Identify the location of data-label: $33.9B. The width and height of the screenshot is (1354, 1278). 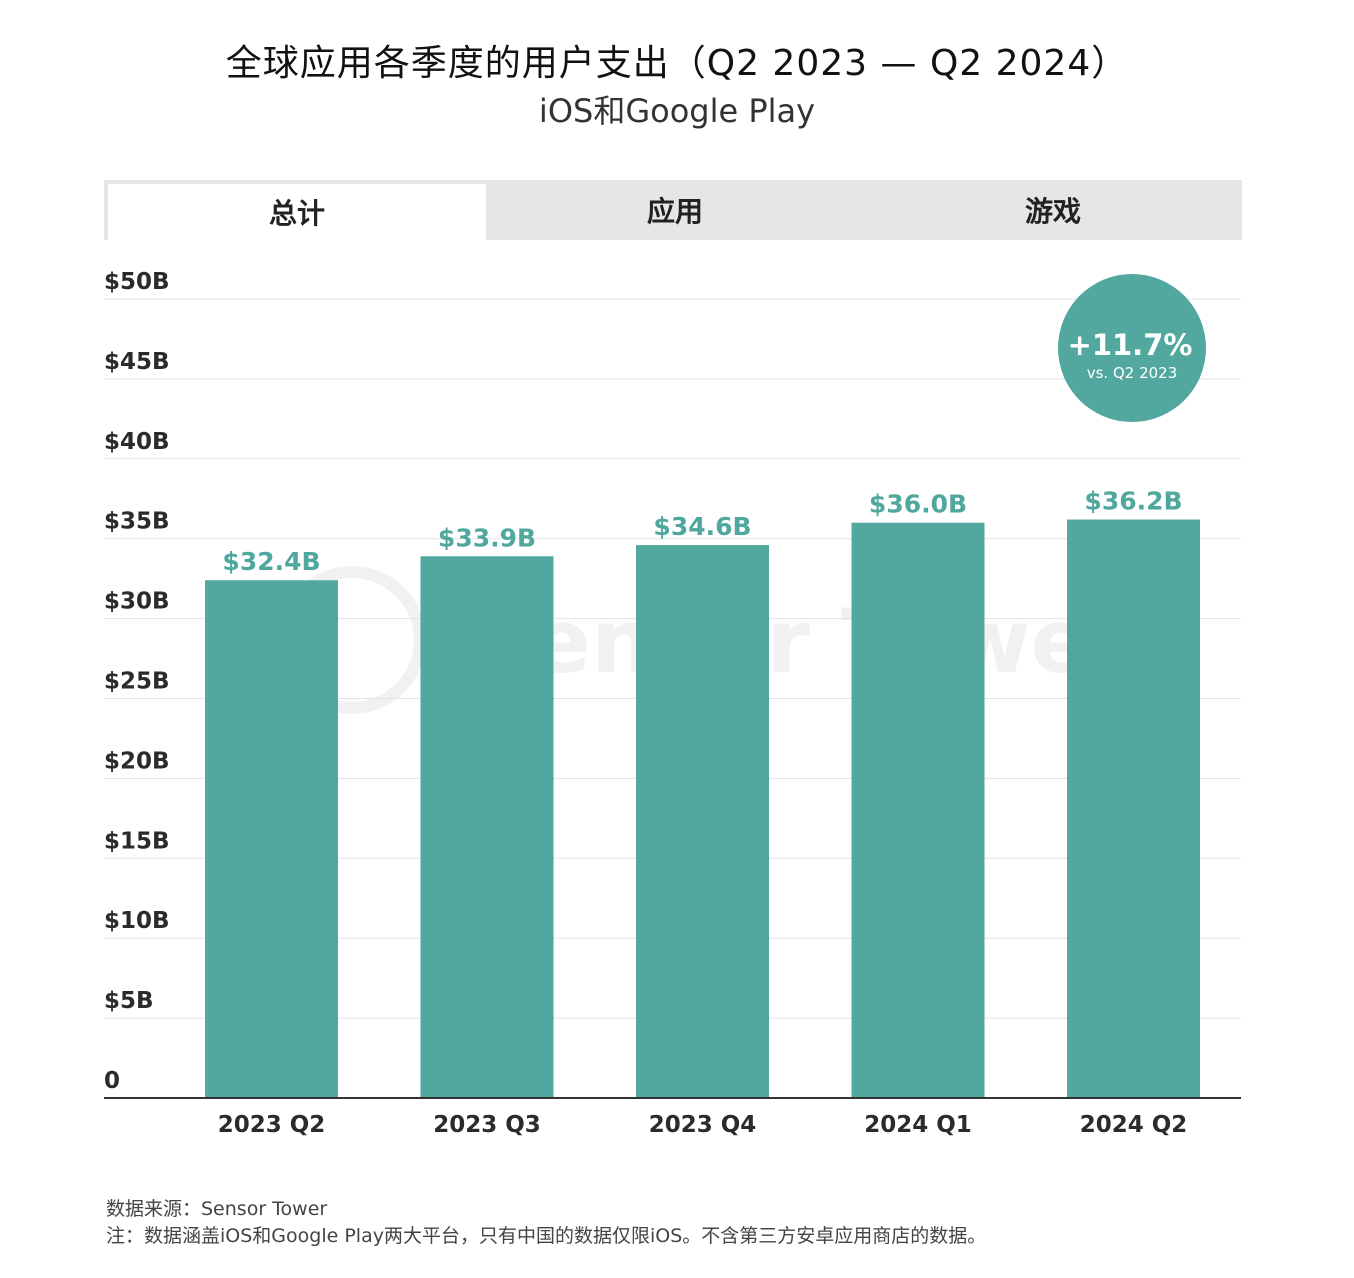
(487, 537).